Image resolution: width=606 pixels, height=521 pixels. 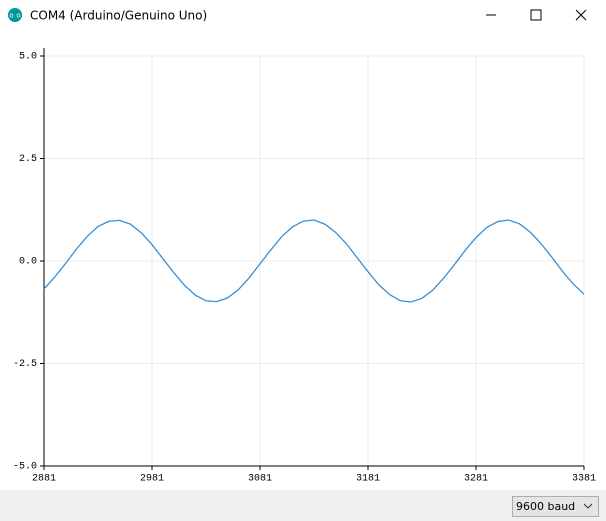 What do you see at coordinates (44, 479) in the screenshot?
I see `x-tick-label: 2881` at bounding box center [44, 479].